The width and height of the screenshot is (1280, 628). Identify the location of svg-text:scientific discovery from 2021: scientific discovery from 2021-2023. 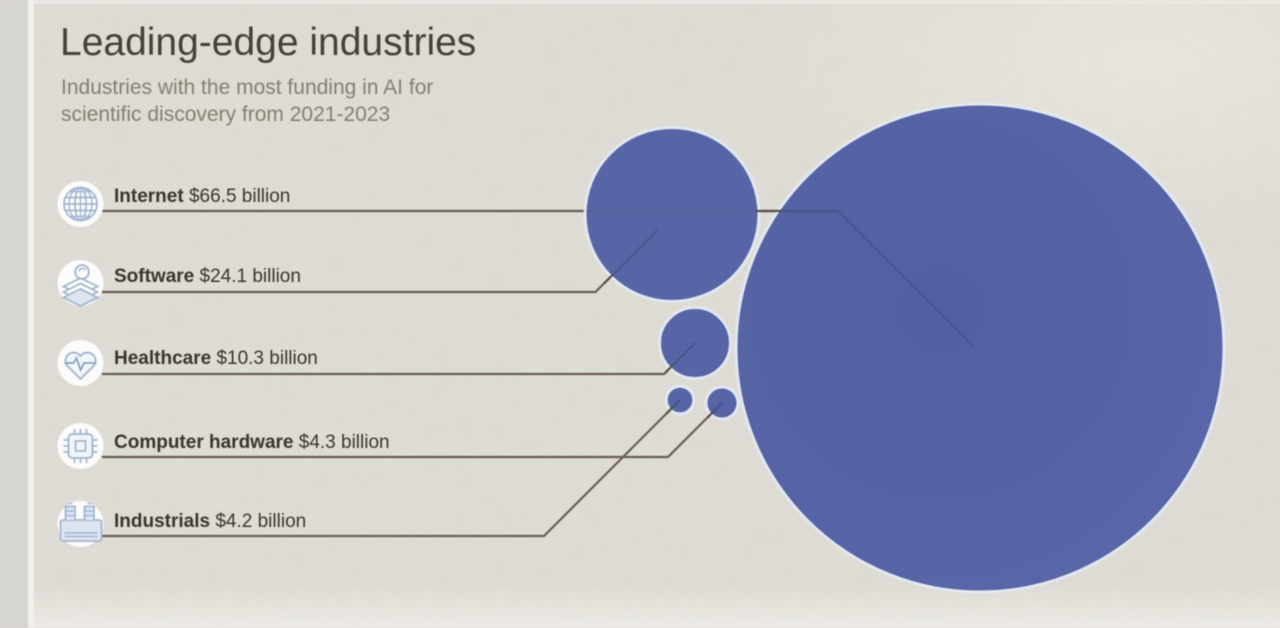
(225, 114).